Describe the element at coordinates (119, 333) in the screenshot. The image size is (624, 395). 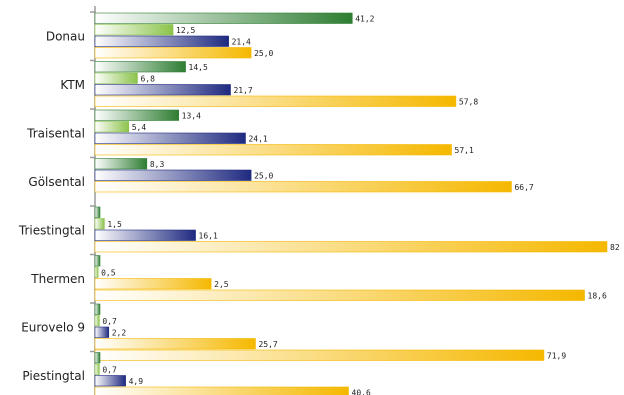
I see `data-label-eurovelo-9-3: 2,2` at that location.